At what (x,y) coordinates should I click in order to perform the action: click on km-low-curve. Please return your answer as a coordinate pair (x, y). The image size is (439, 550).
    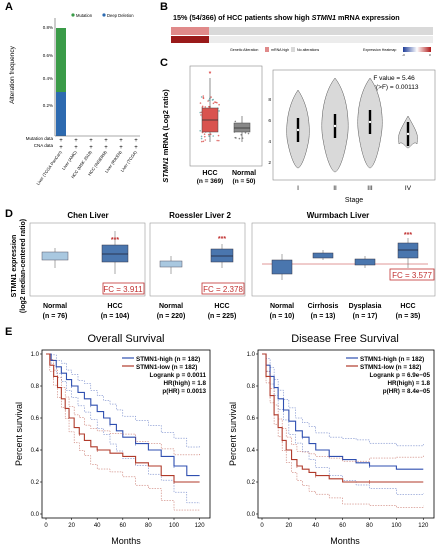
    Looking at the image, I should click on (343, 418).